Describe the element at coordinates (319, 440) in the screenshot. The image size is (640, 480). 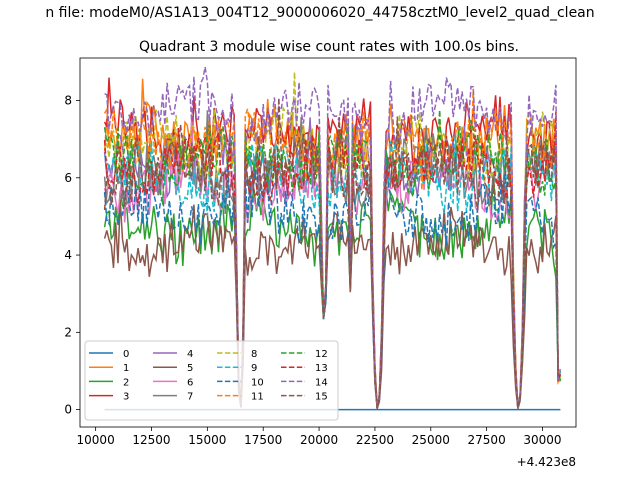
I see `x-tick-label: 20000` at that location.